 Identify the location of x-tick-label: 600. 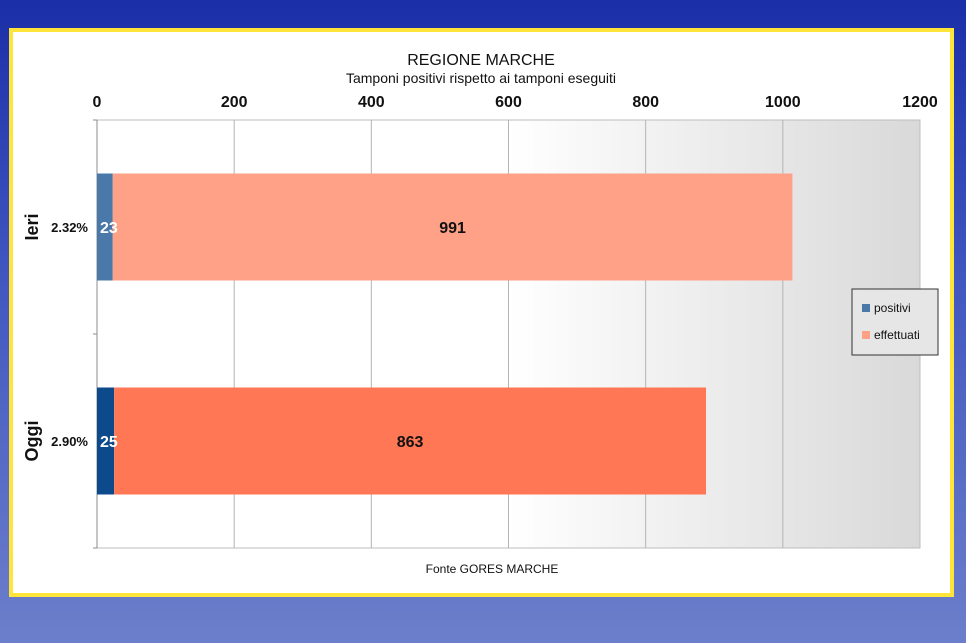
(508, 102).